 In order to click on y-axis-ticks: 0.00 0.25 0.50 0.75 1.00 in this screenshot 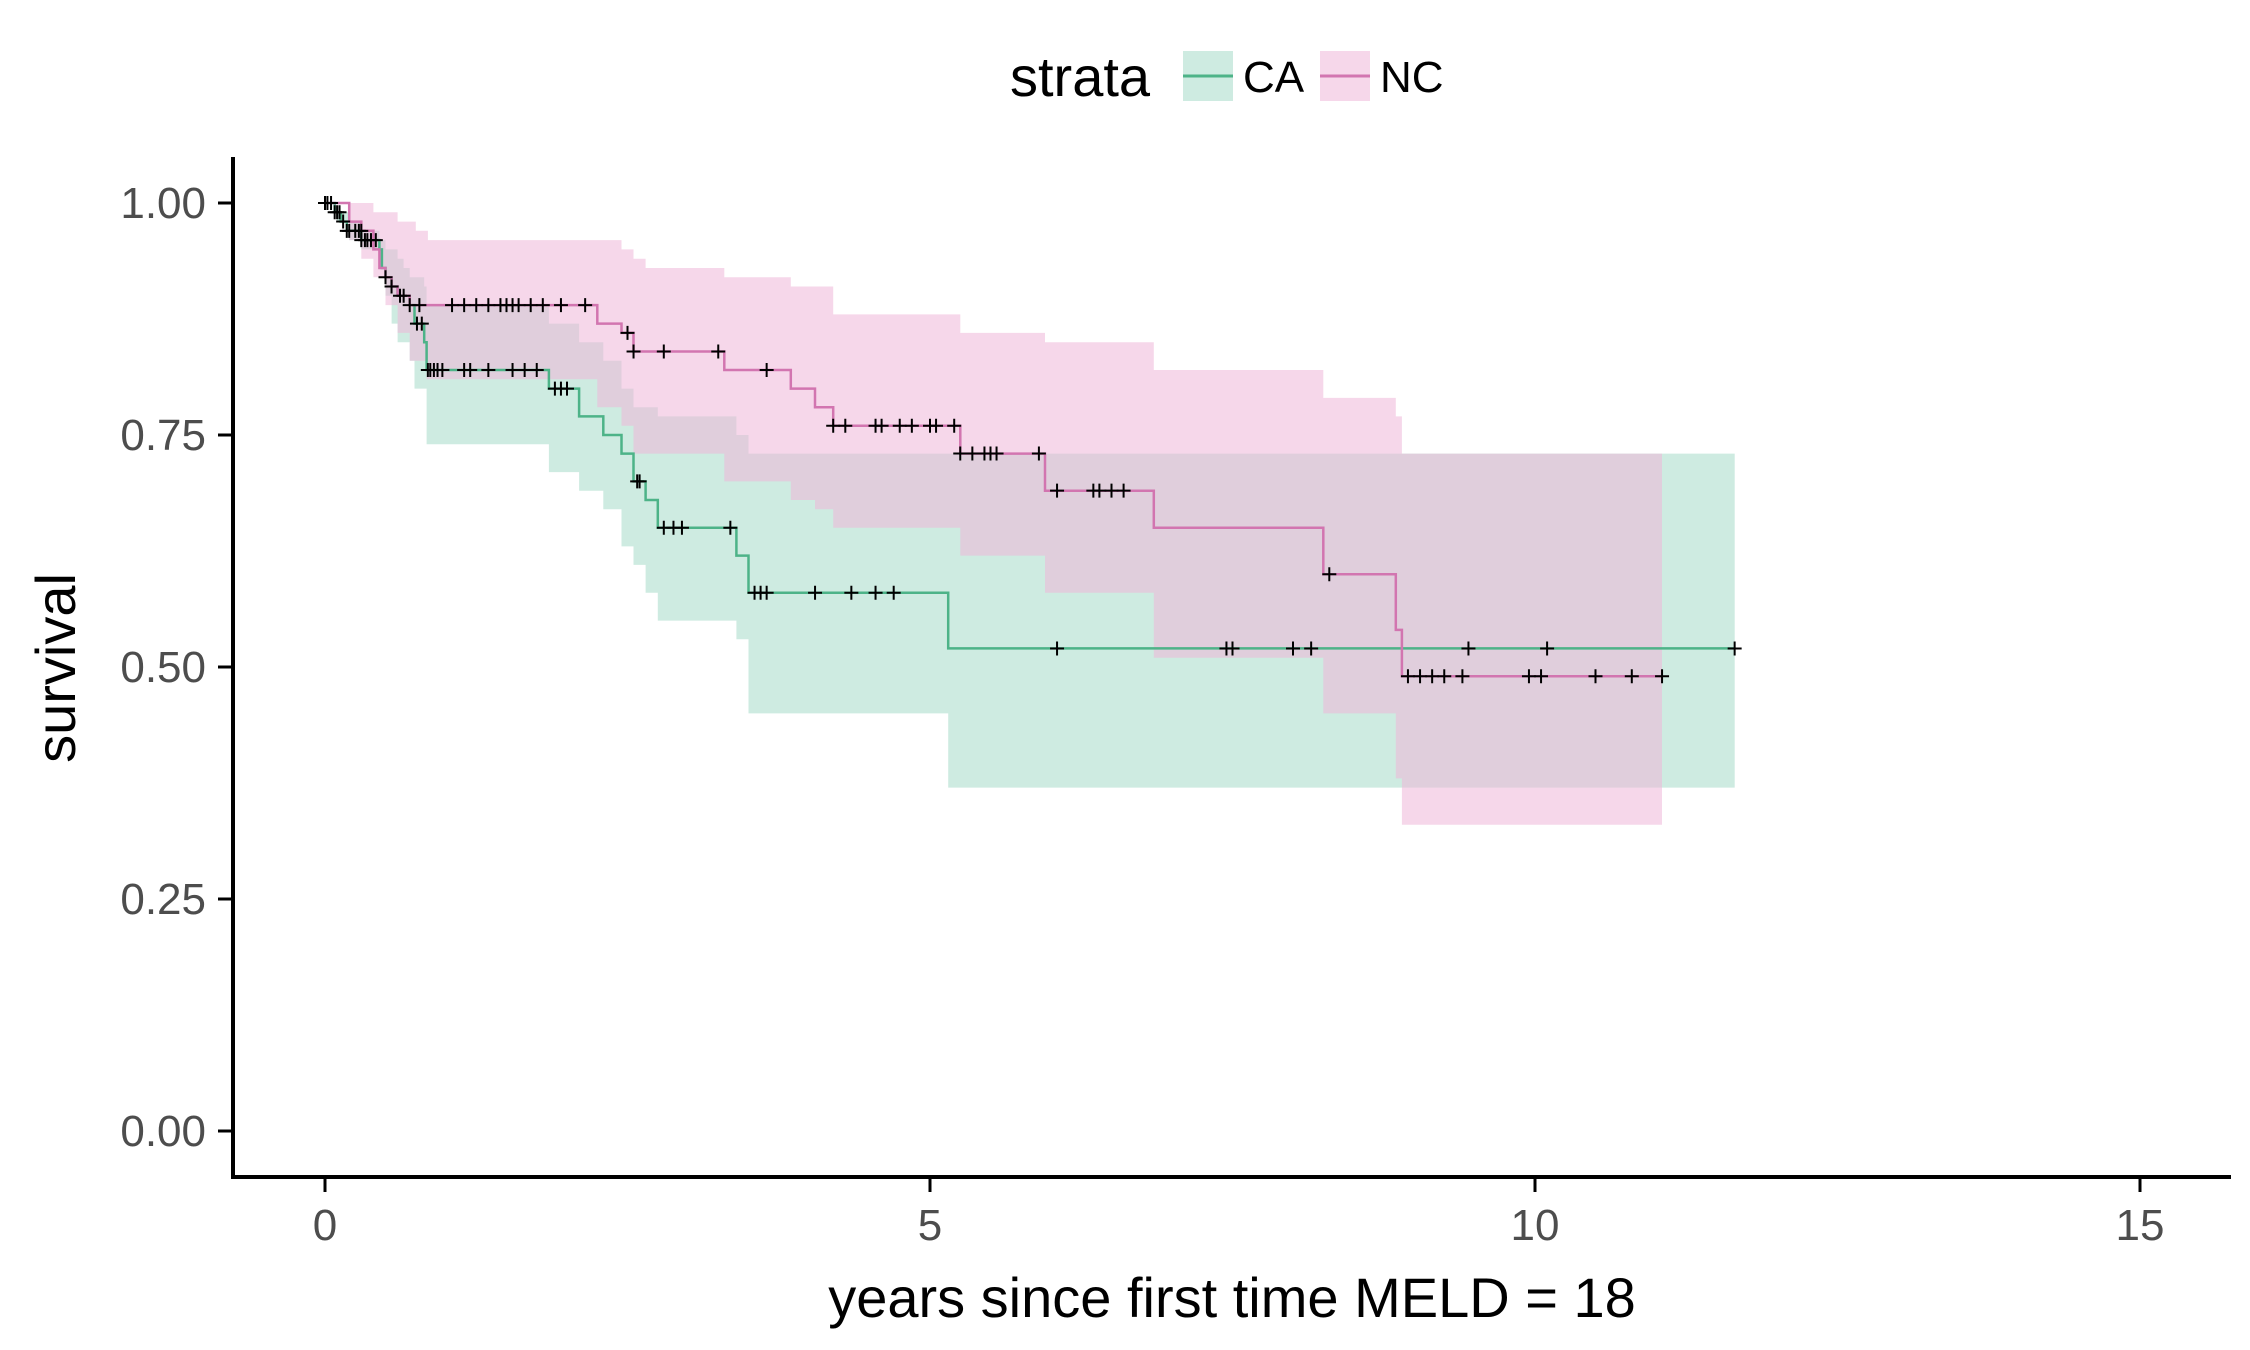, I will do `click(176, 667)`.